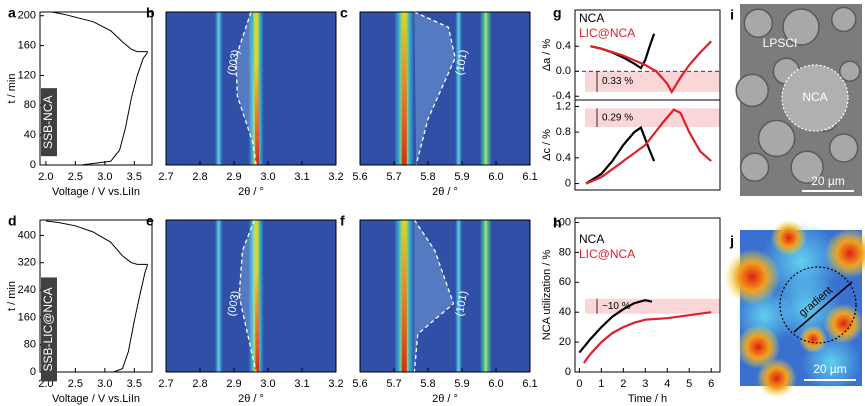 This screenshot has height=406, width=865. I want to click on sample-tag, so click(49, 329).